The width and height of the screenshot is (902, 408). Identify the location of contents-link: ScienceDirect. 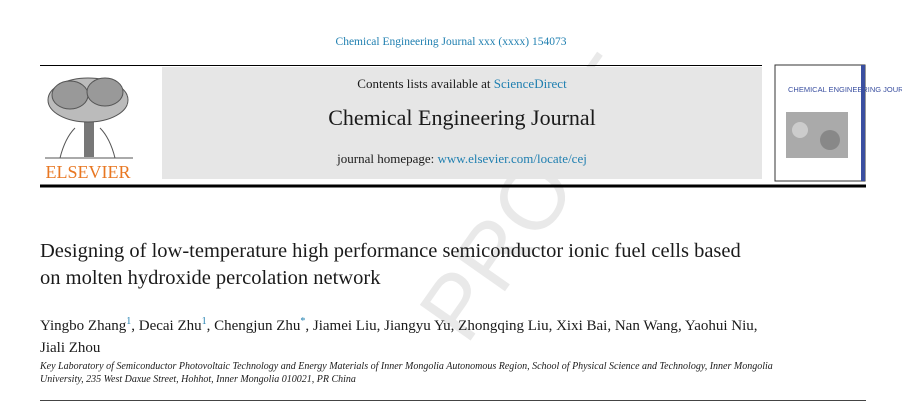
(530, 83).